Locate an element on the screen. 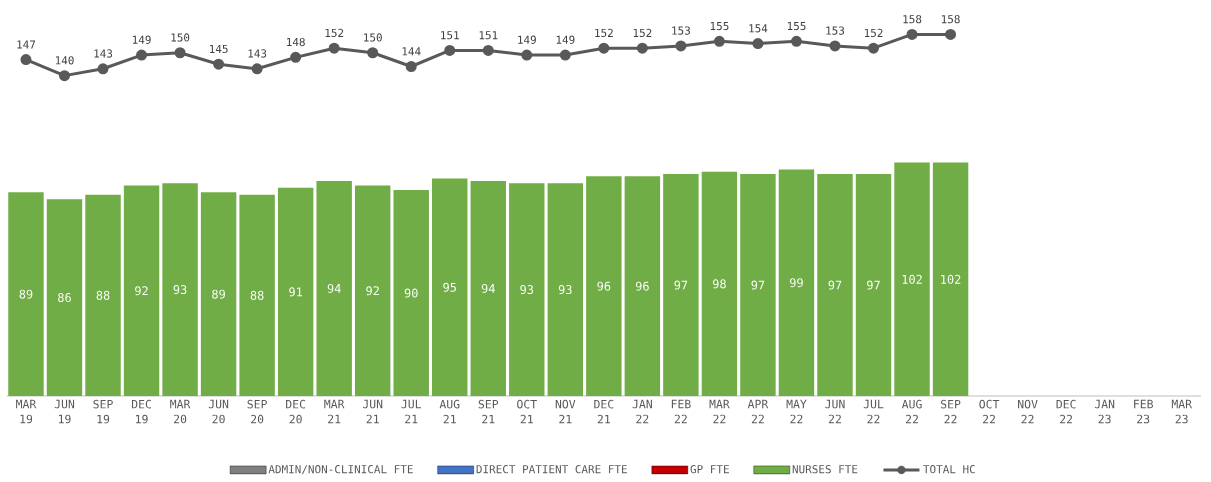  data-label: 149 is located at coordinates (565, 39).